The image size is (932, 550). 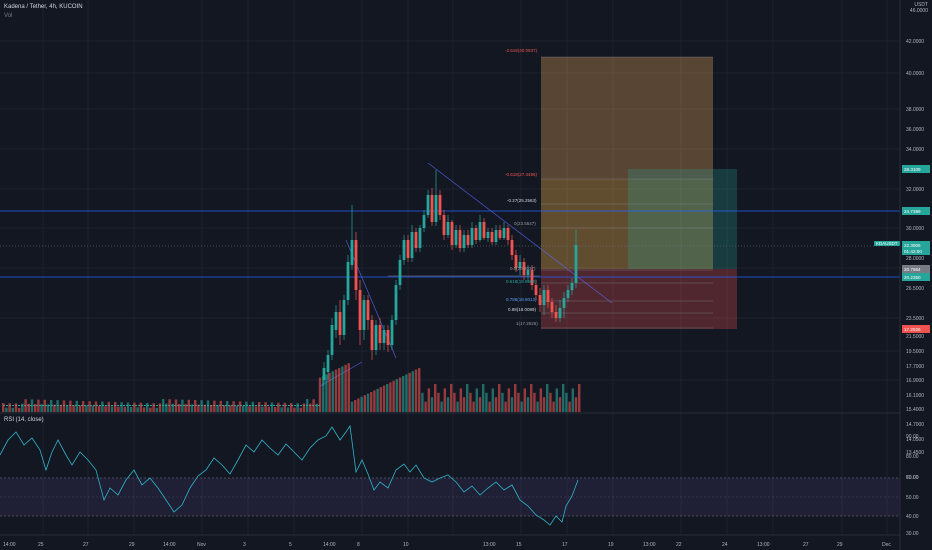 I want to click on time-tick: 3, so click(x=244, y=545).